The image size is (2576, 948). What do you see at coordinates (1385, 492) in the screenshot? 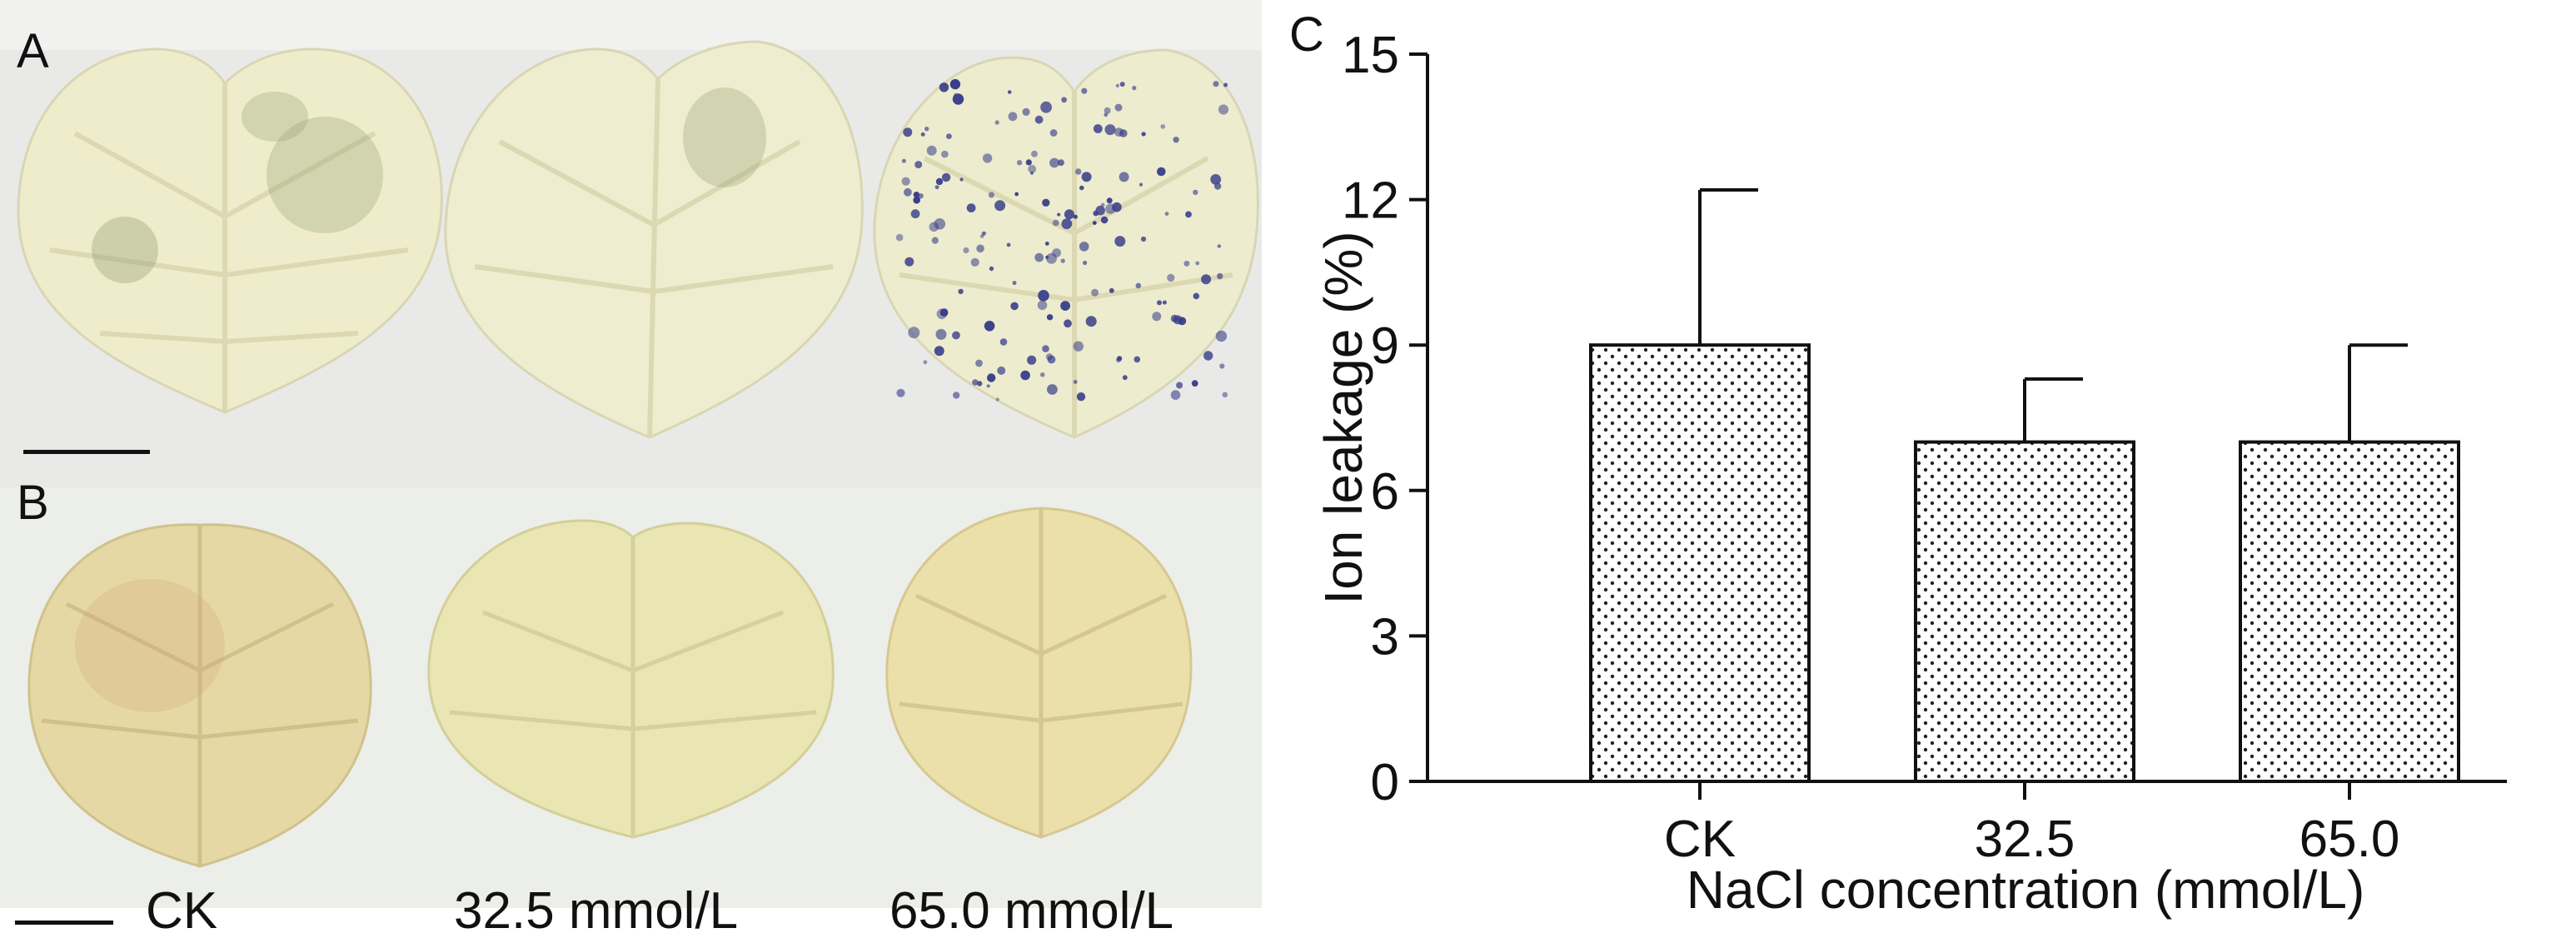
I see `y-tick-label: 6` at bounding box center [1385, 492].